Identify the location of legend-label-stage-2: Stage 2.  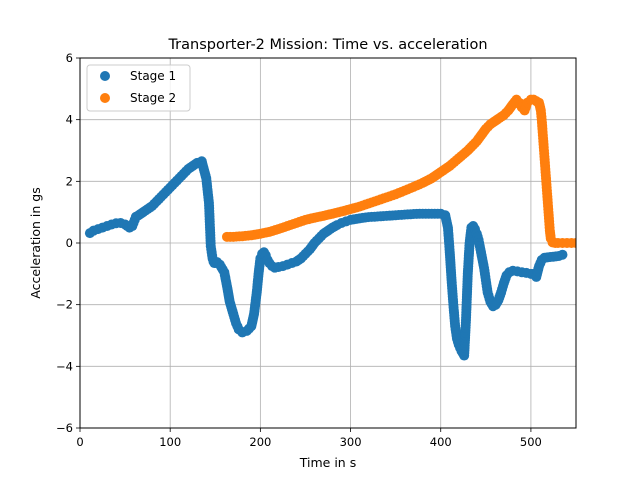
(153, 98).